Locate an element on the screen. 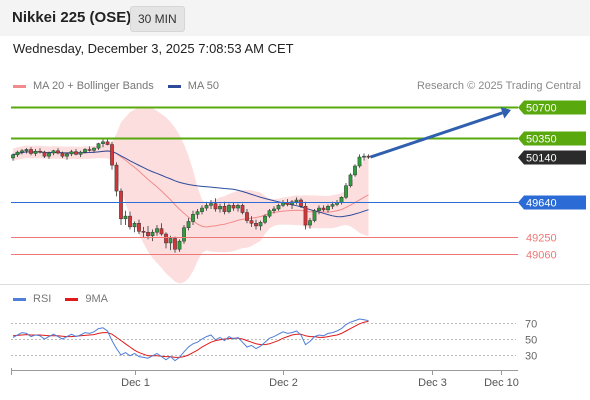 The height and width of the screenshot is (400, 590). level-tag-label: 49640 is located at coordinates (541, 204).